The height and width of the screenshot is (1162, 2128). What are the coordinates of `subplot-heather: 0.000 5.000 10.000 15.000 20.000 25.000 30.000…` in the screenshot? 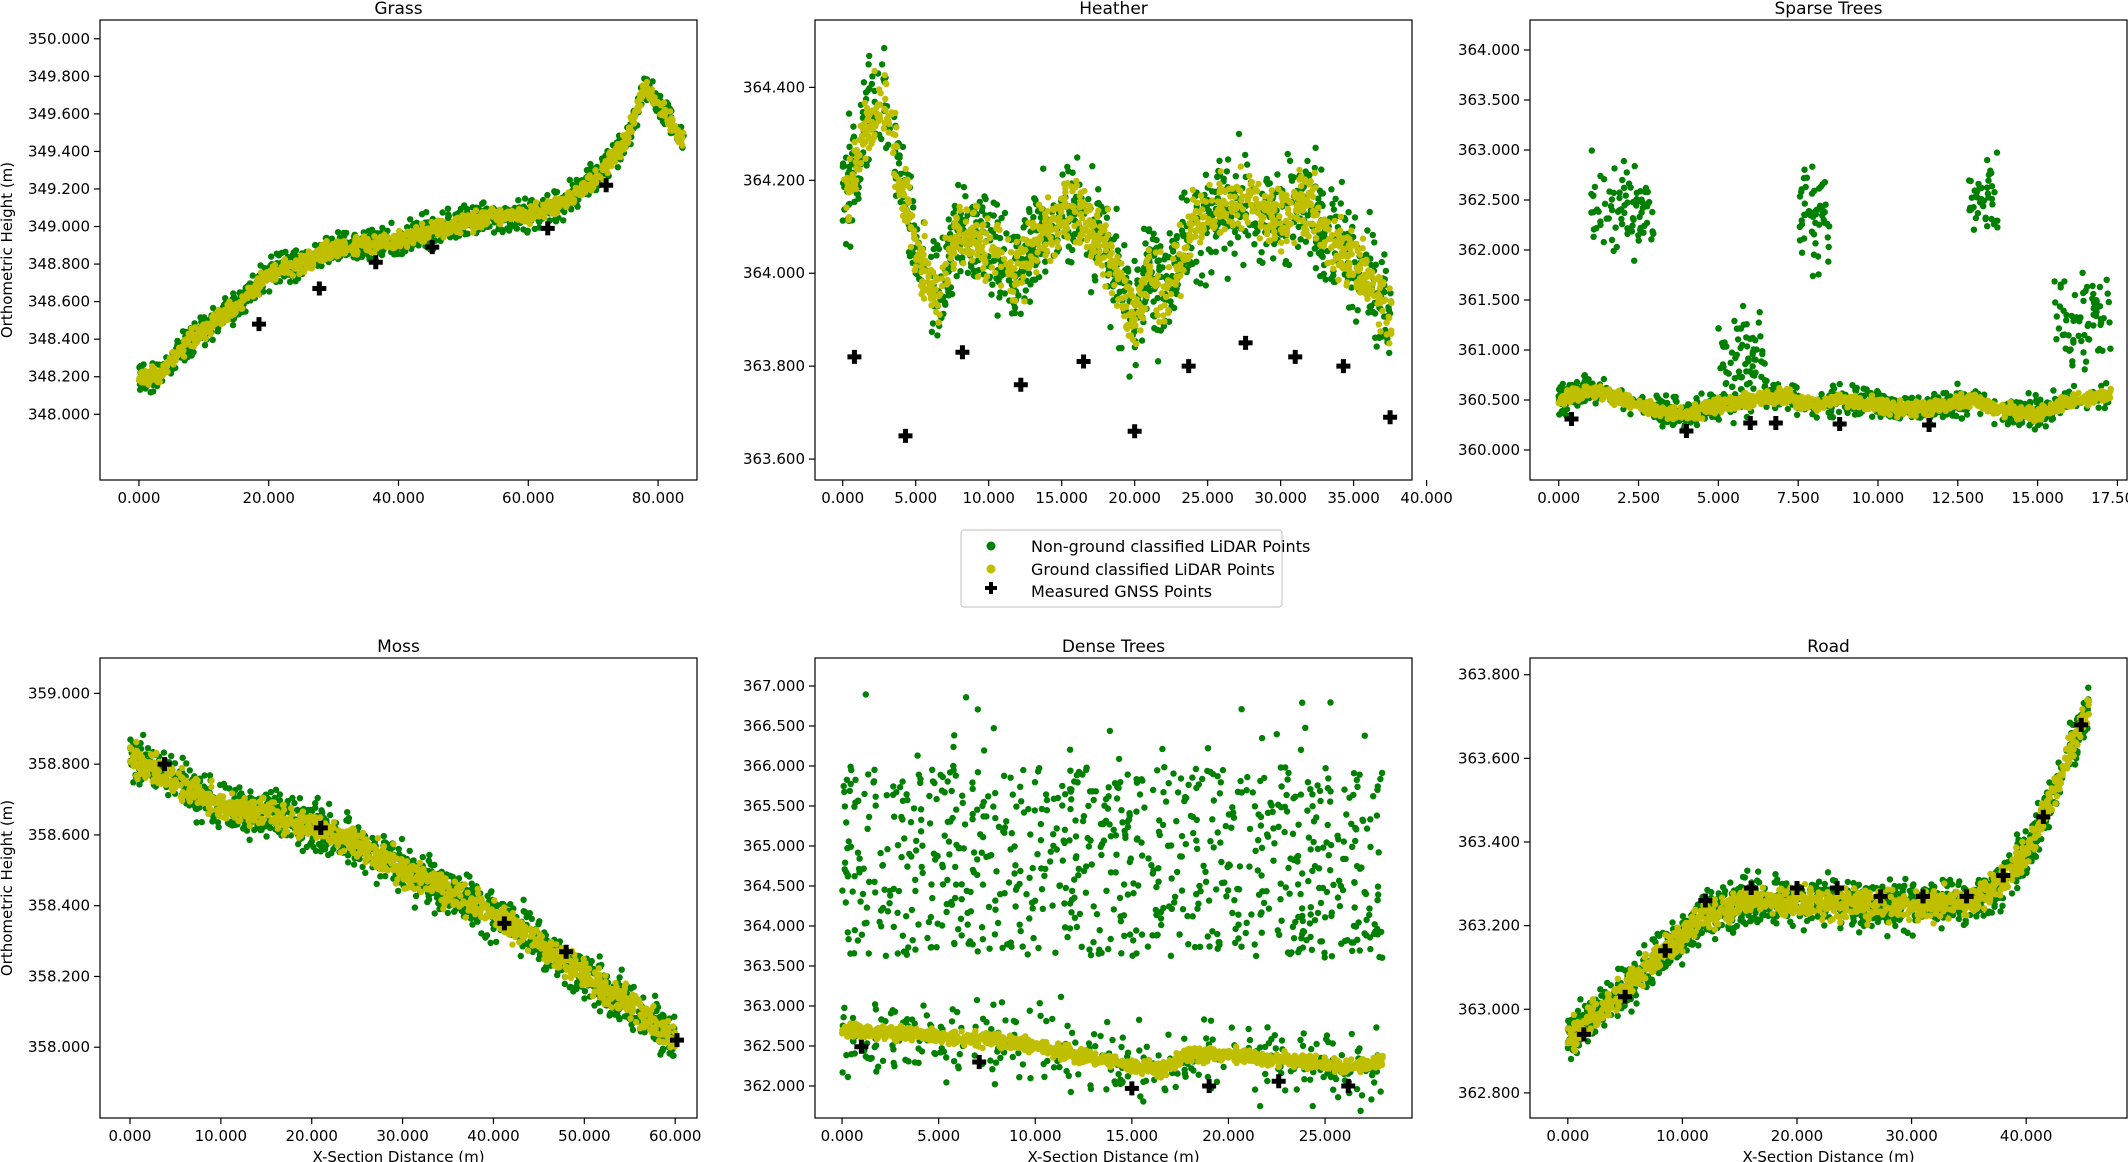 It's located at (1098, 253).